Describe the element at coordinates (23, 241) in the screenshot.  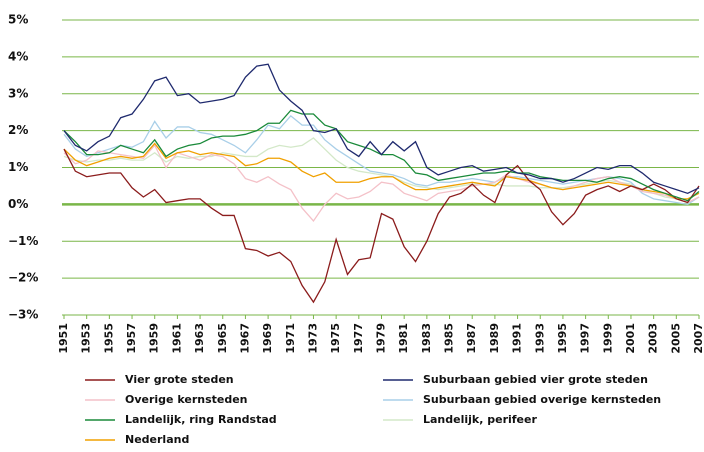
I see `y-tick-label: −1%` at that location.